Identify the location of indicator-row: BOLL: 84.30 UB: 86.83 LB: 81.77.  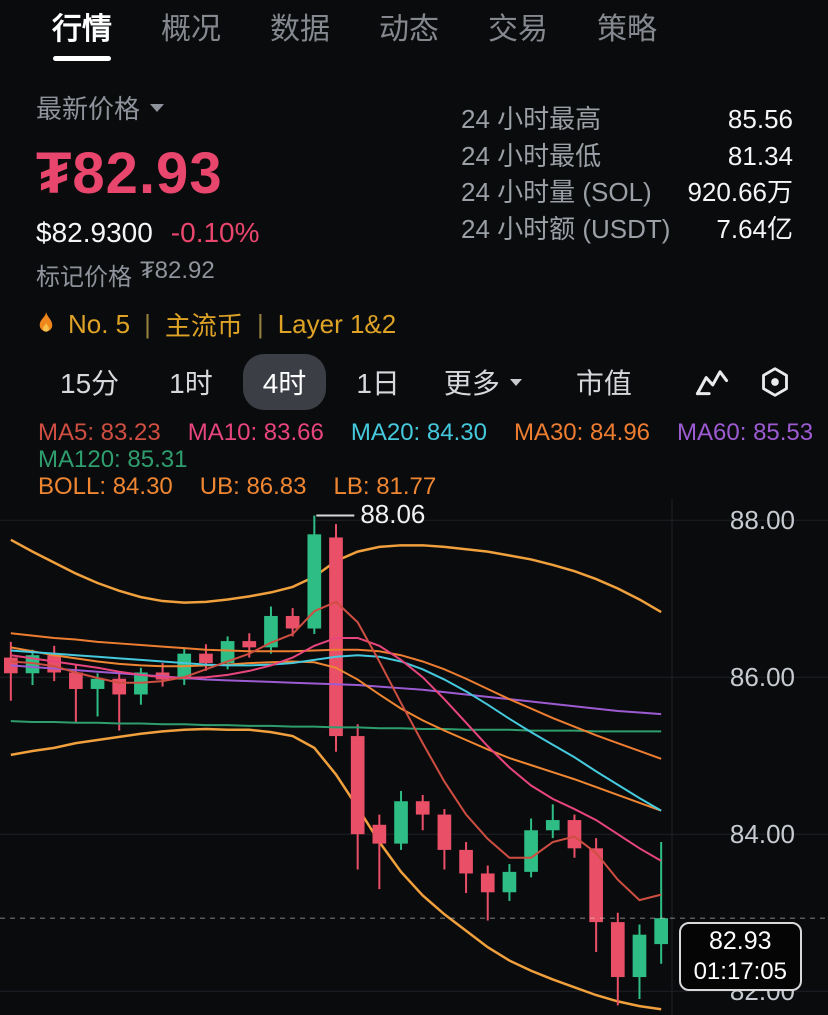
(433, 486).